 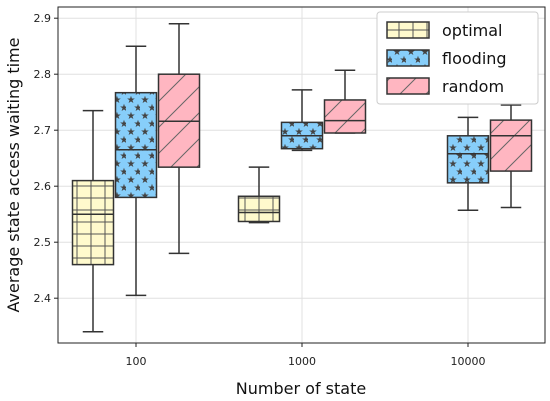 I want to click on x-tick-label: 100, so click(x=136, y=361).